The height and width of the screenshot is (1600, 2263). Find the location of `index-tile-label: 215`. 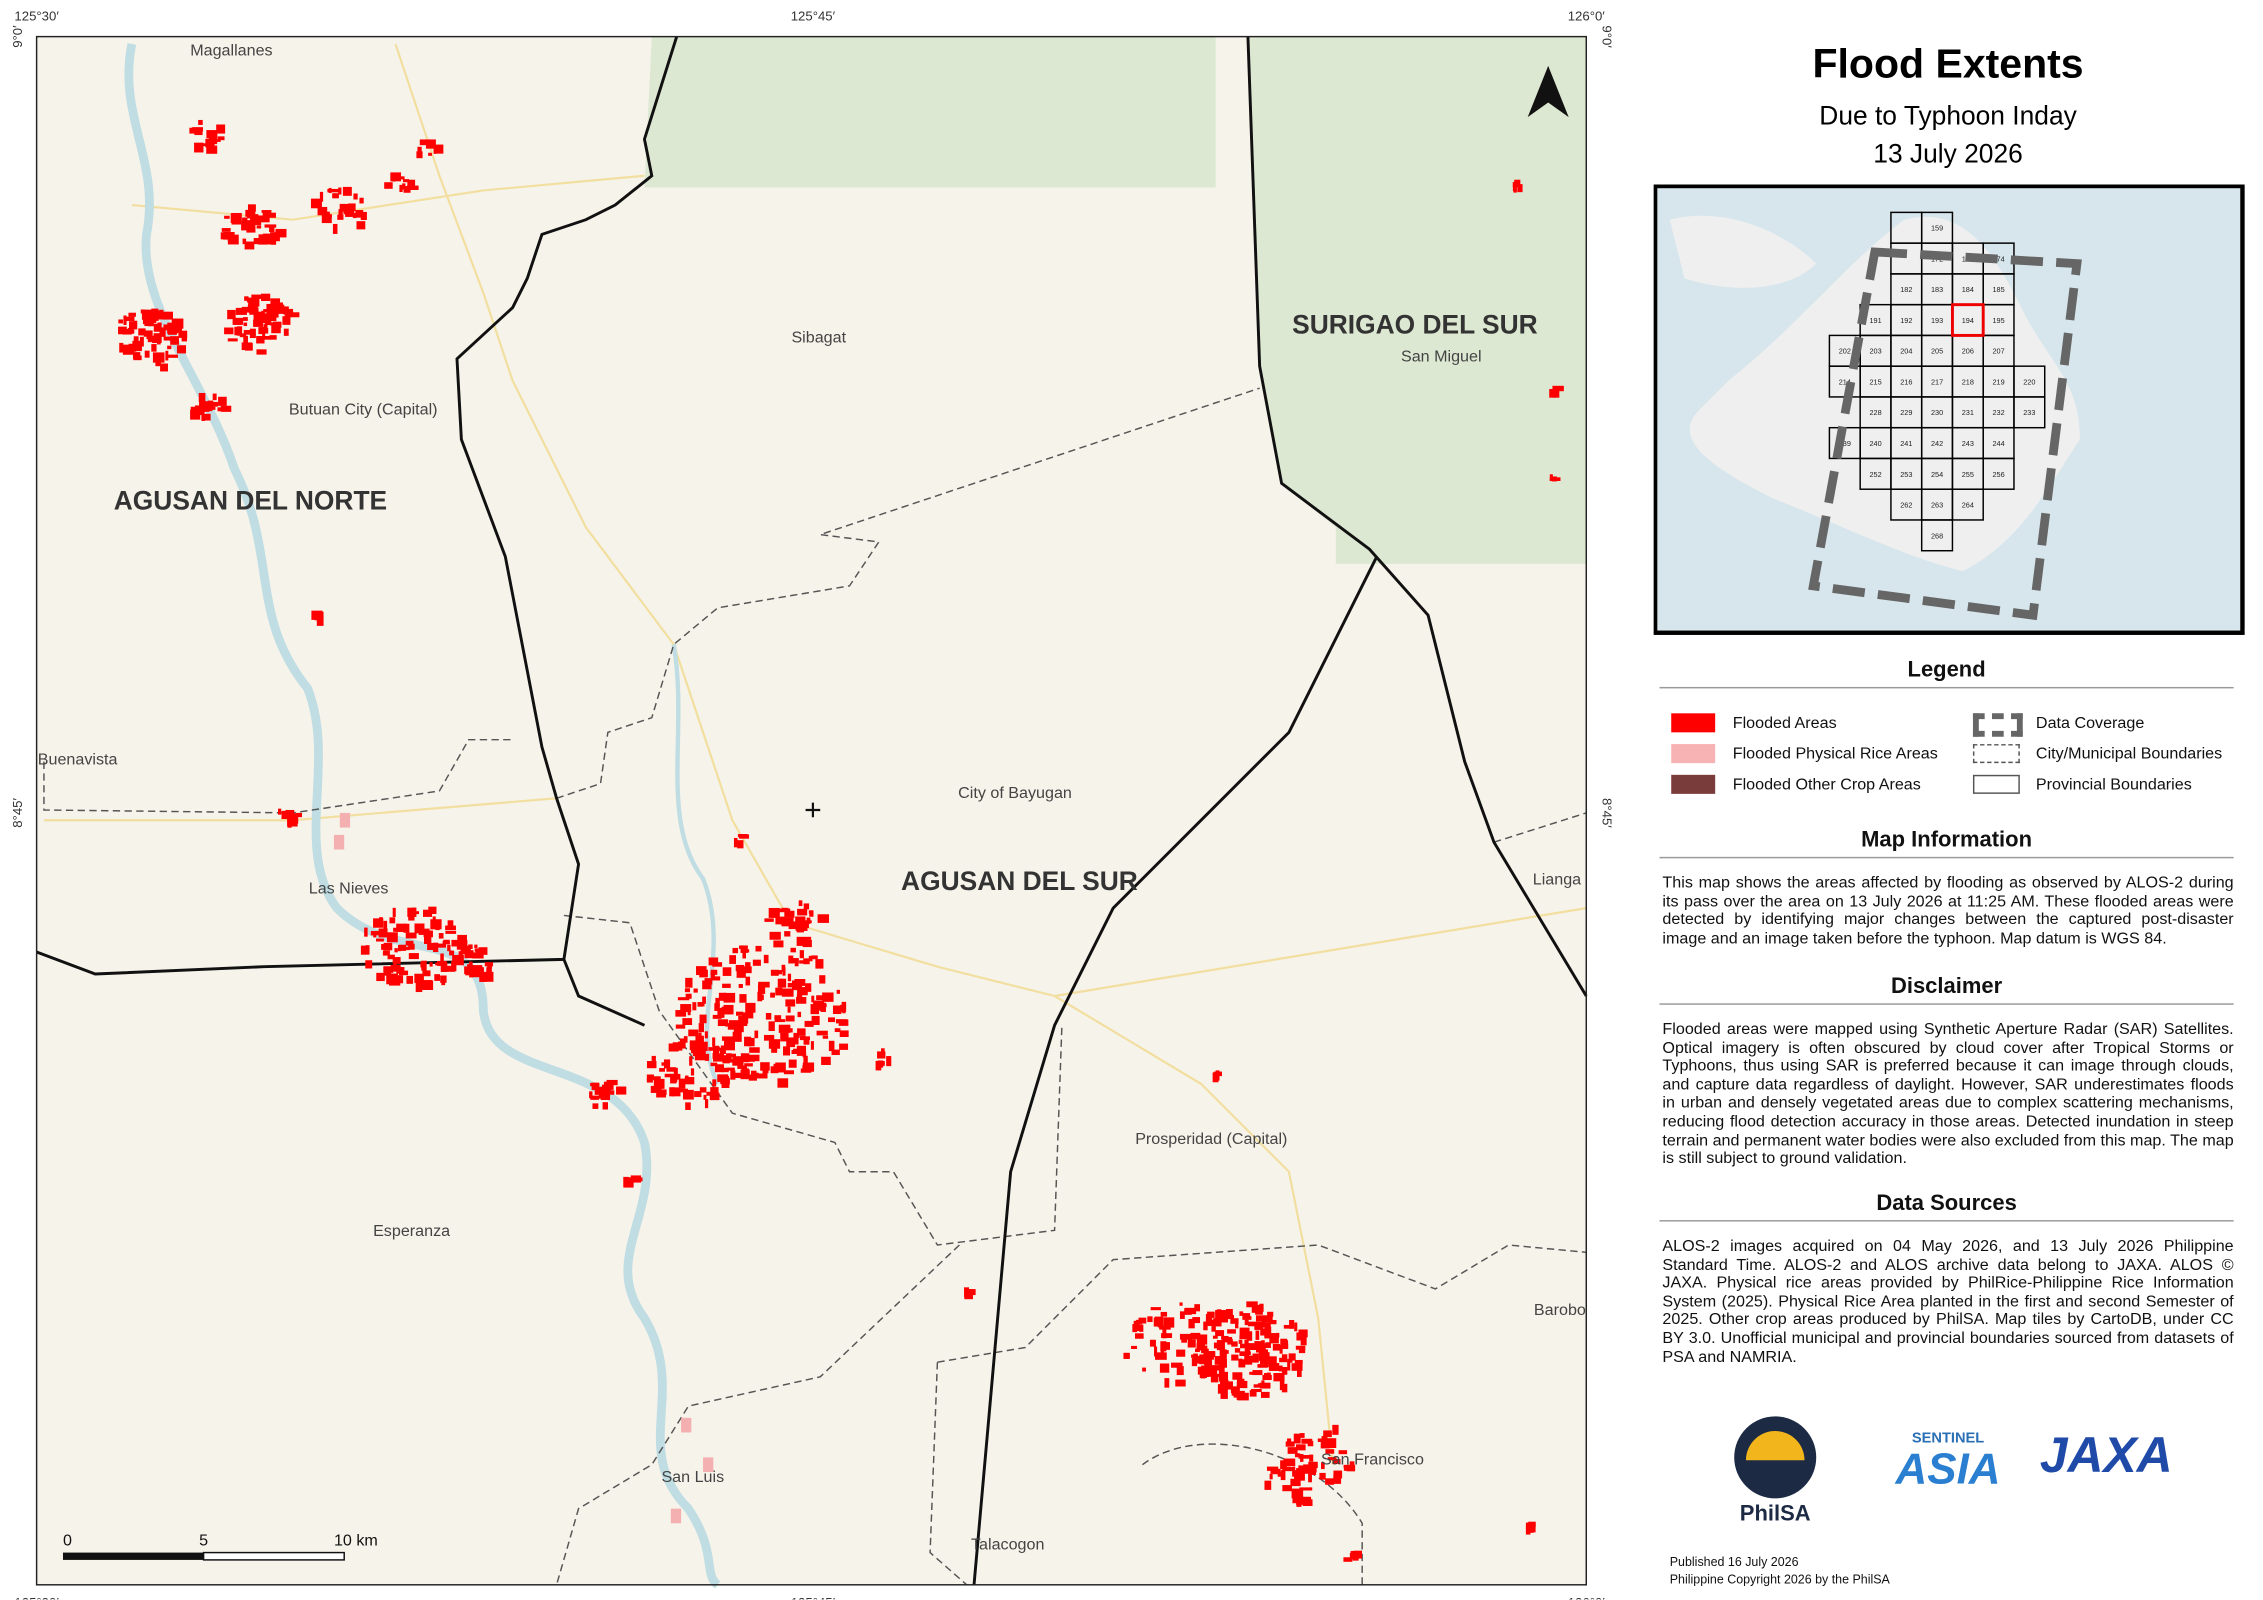

index-tile-label: 215 is located at coordinates (1875, 381).